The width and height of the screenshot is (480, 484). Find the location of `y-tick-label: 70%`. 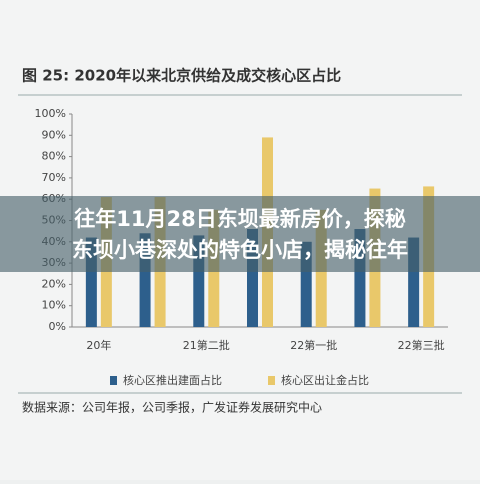

y-tick-label: 70% is located at coordinates (54, 177).